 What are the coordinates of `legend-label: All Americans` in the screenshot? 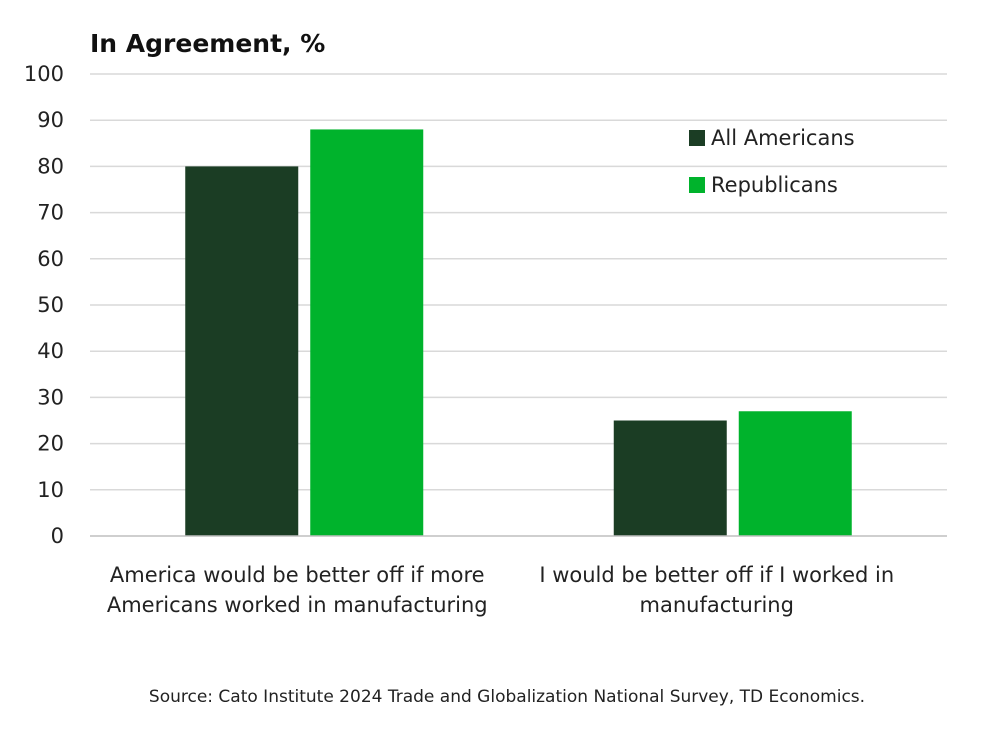 It's located at (783, 138).